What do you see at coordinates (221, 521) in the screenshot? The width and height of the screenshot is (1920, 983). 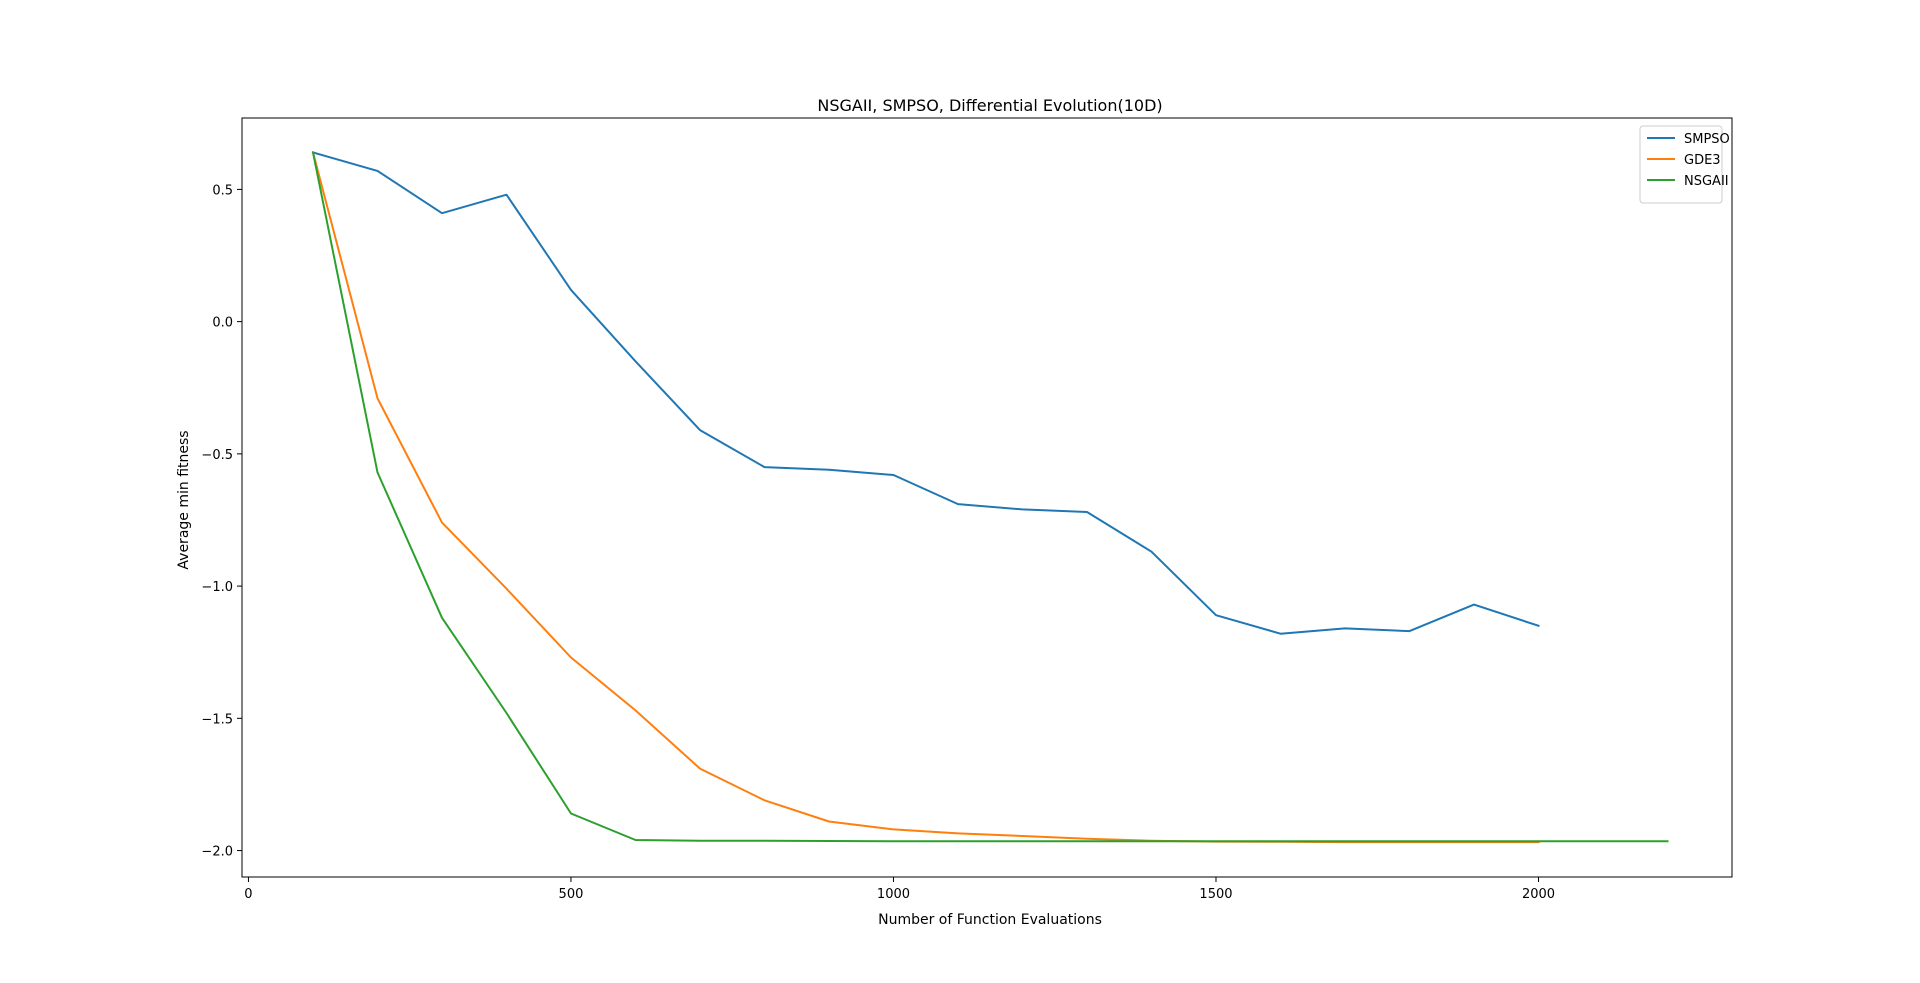 I see `y-axis: 0.5 0.0 −0.5 −1.0 −1.5 −2.0` at bounding box center [221, 521].